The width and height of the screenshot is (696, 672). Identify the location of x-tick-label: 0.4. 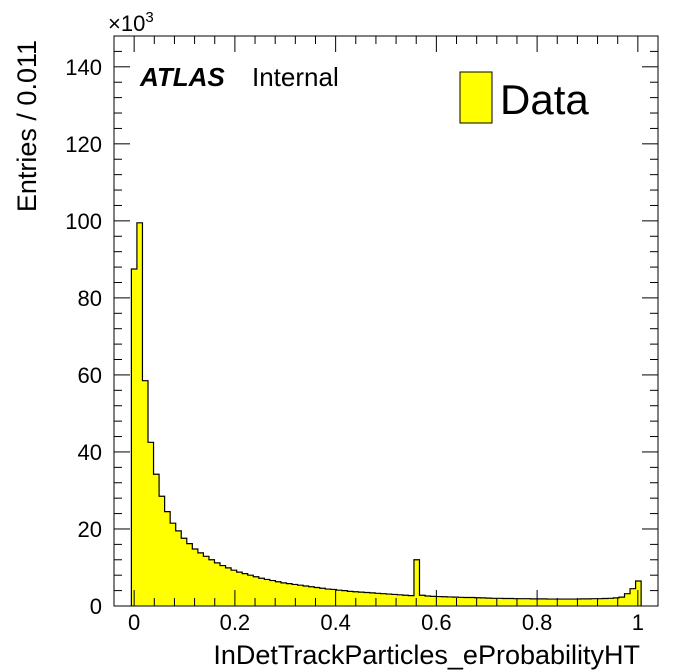
(335, 622).